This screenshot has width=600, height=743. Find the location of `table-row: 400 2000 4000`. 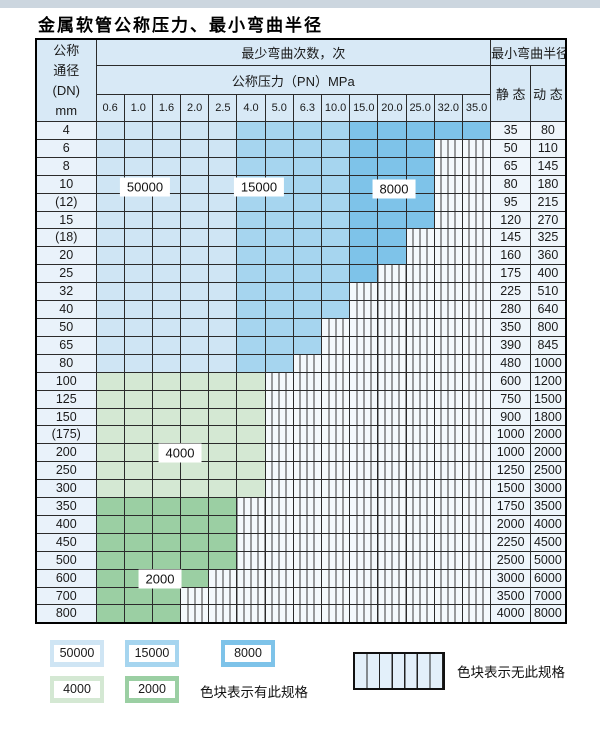

table-row: 400 2000 4000 is located at coordinates (301, 524).